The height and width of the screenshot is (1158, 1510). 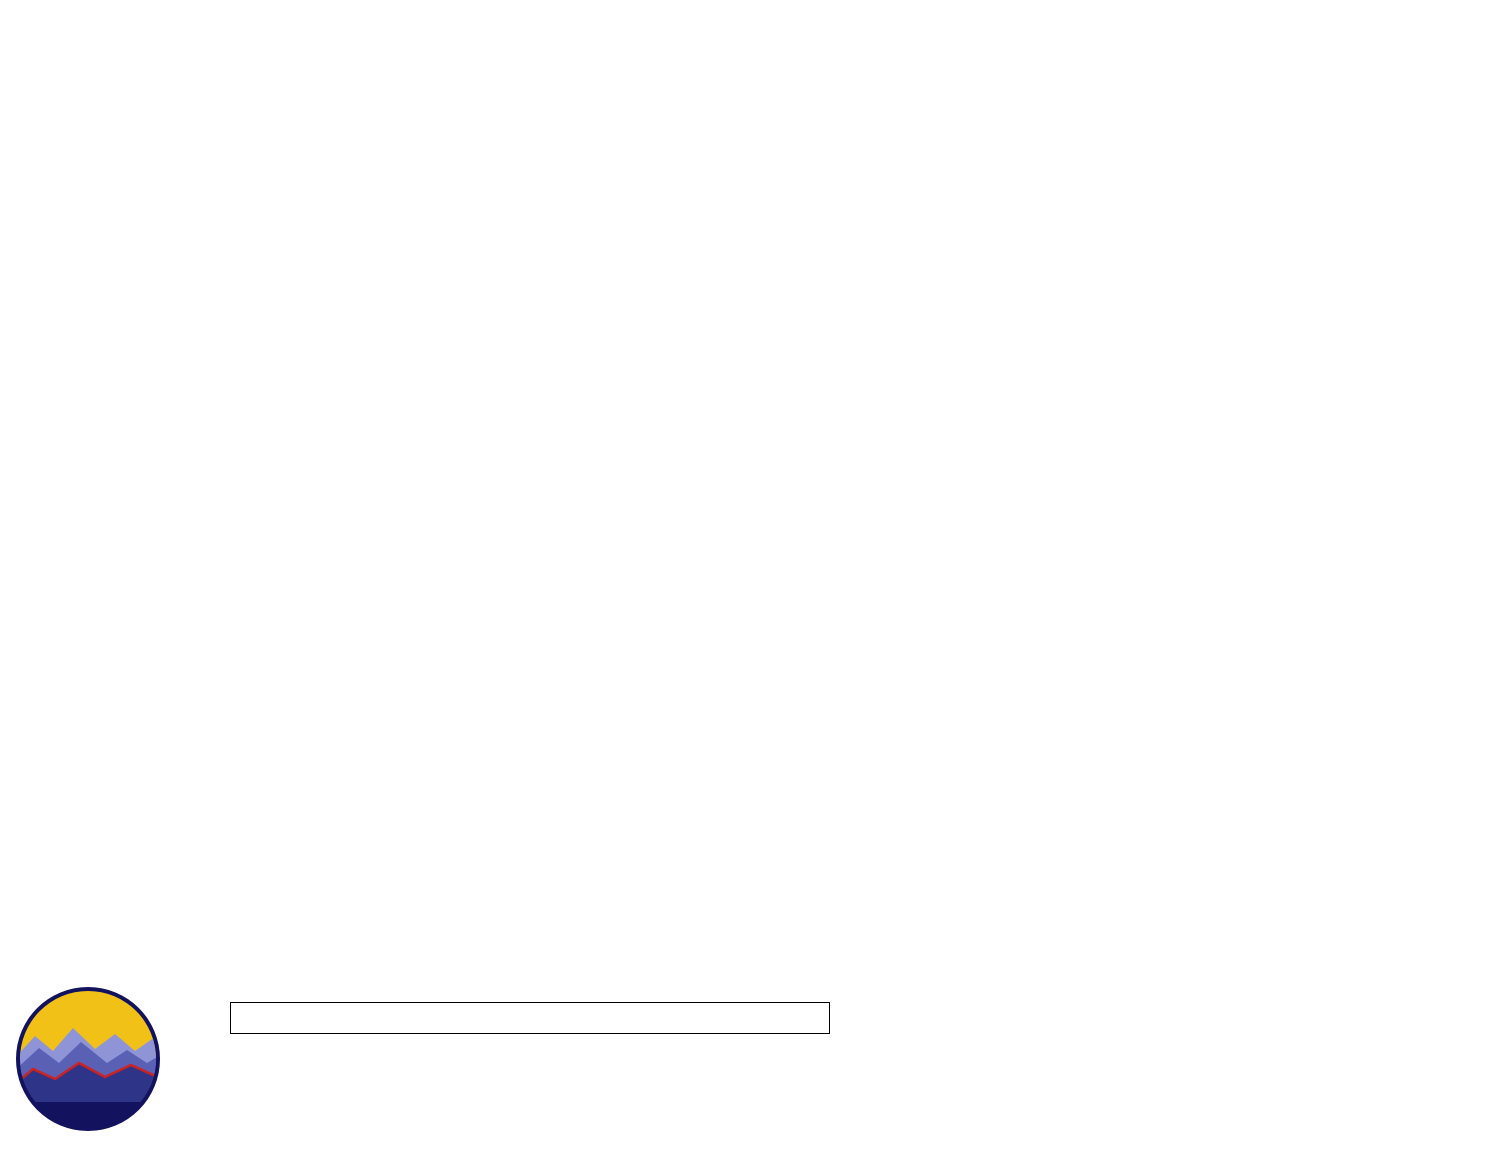 What do you see at coordinates (530, 1018) in the screenshot?
I see `colorbar-swatches` at bounding box center [530, 1018].